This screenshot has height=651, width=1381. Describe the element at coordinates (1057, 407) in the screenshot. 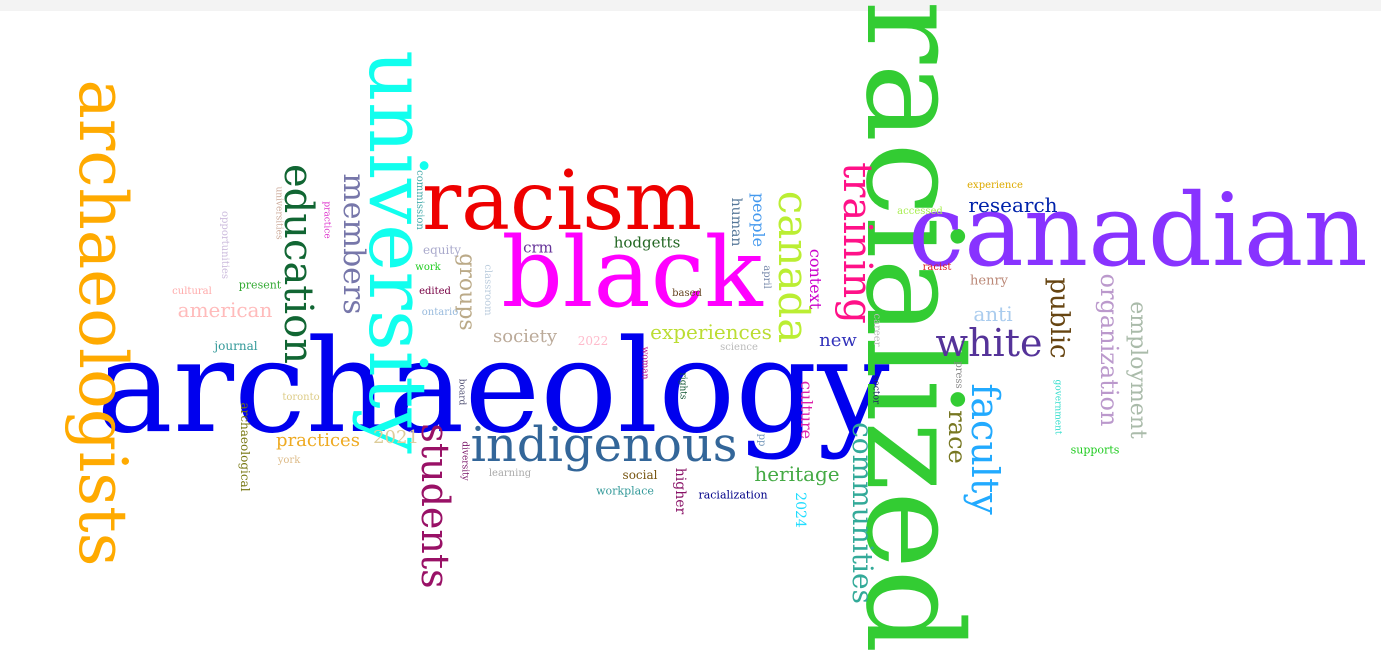

I see `word-government: government` at that location.